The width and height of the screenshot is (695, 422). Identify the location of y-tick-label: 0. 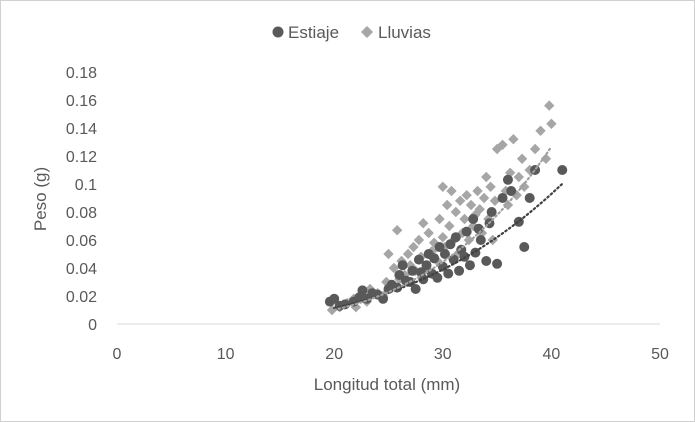
(92, 325).